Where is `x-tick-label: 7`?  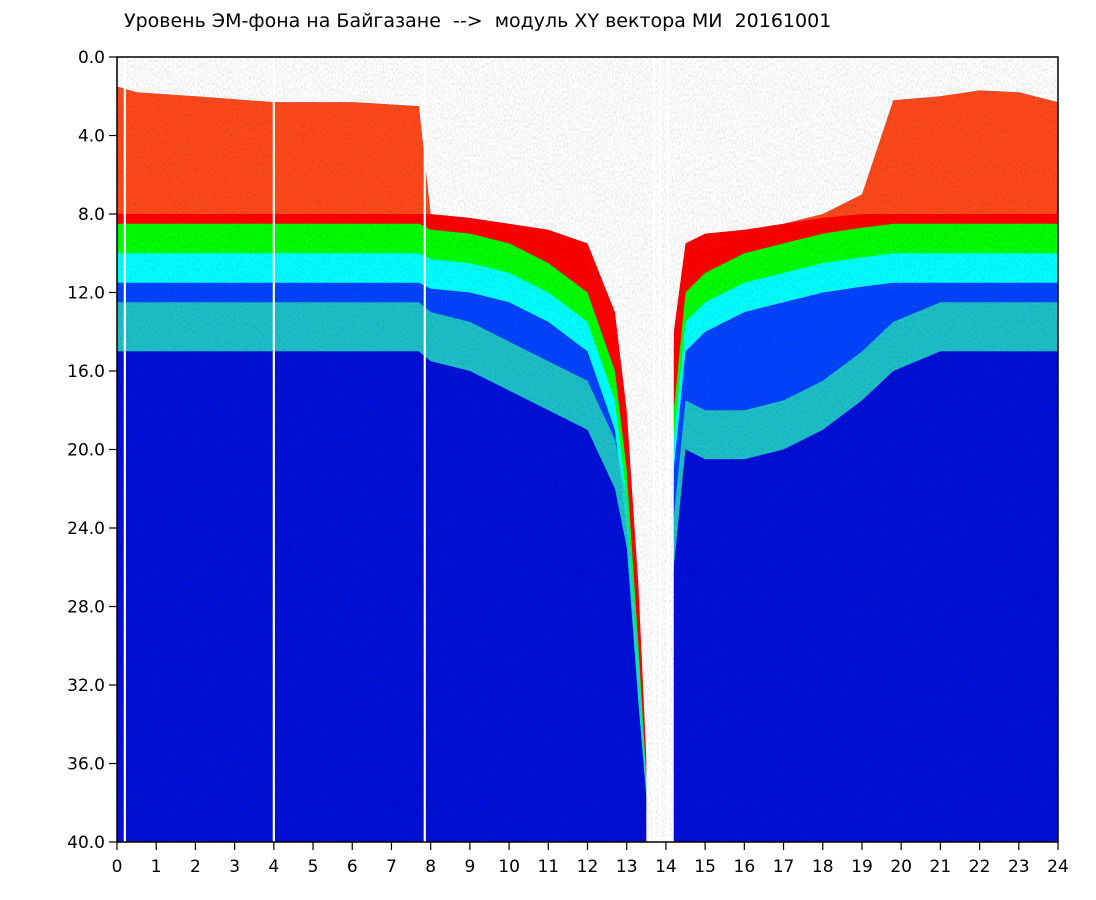
x-tick-label: 7 is located at coordinates (391, 867).